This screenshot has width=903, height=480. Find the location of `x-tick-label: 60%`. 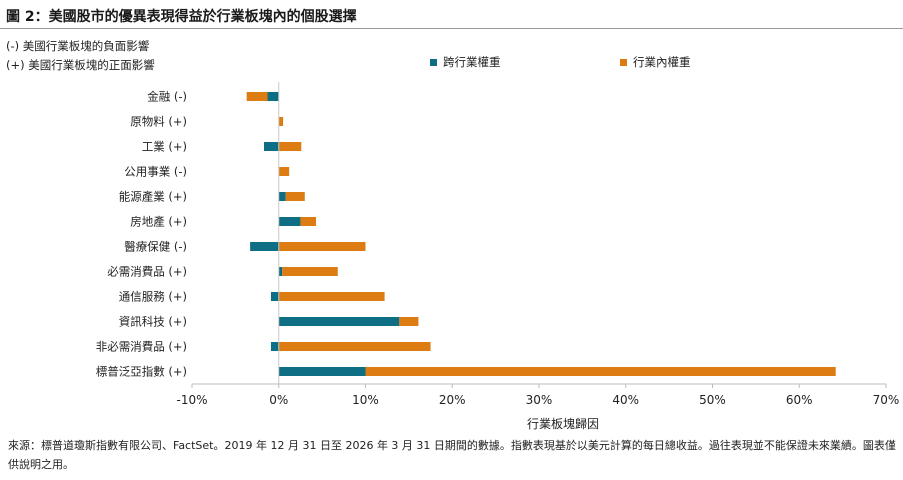

x-tick-label: 60% is located at coordinates (799, 400).